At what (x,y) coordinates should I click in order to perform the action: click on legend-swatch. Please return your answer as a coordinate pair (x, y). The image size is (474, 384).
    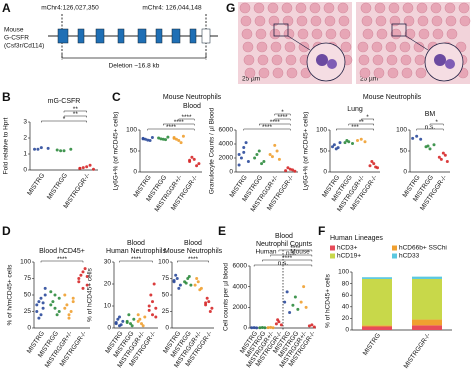
    Looking at the image, I should click on (394, 256).